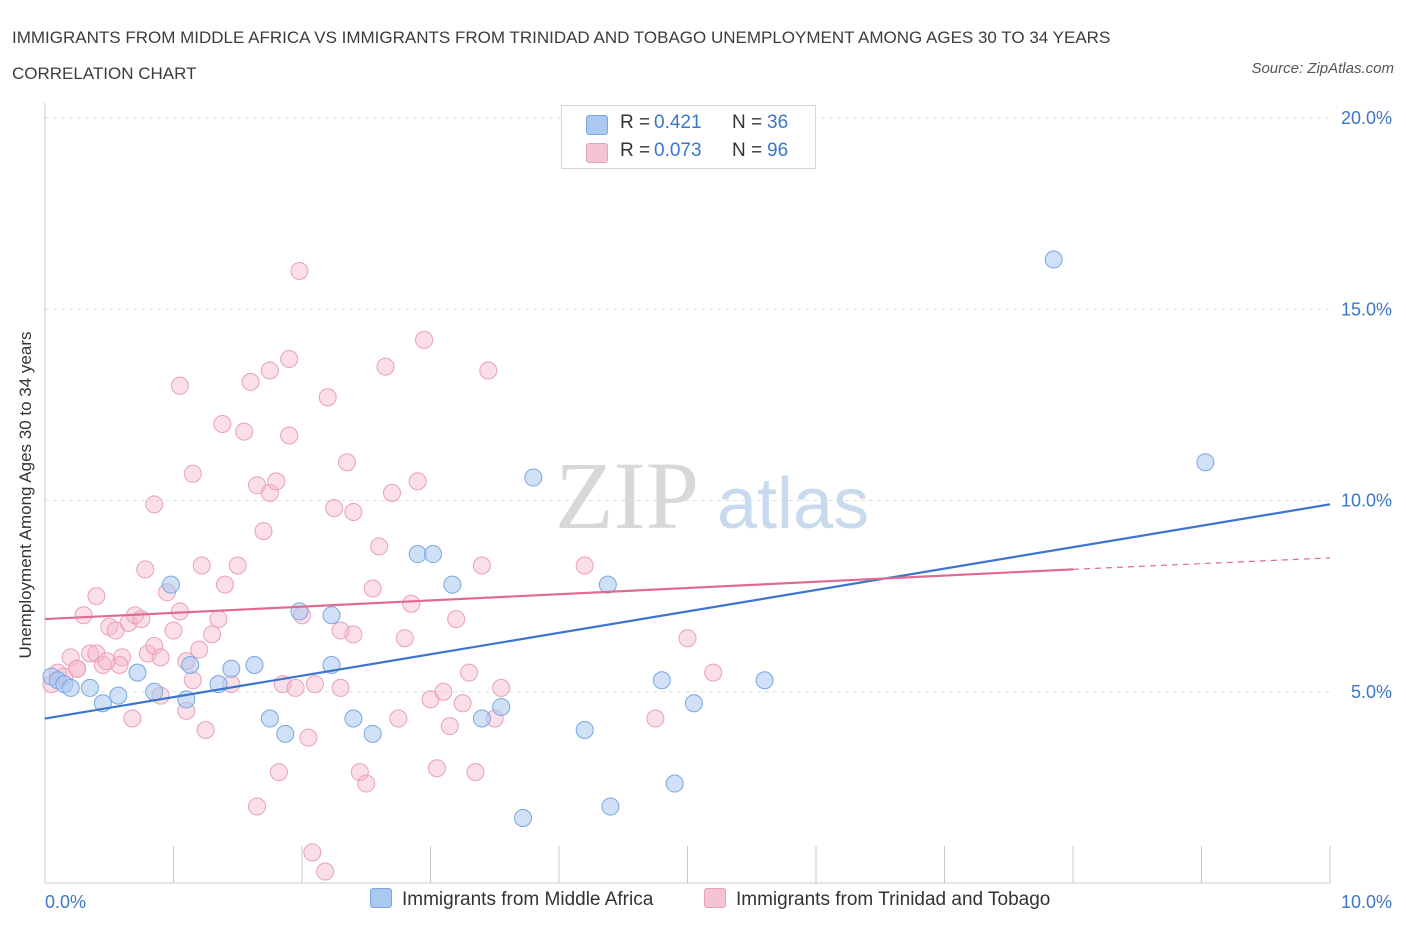 The width and height of the screenshot is (1406, 930). What do you see at coordinates (597, 153) in the screenshot?
I see `legend-swatch-pink` at bounding box center [597, 153].